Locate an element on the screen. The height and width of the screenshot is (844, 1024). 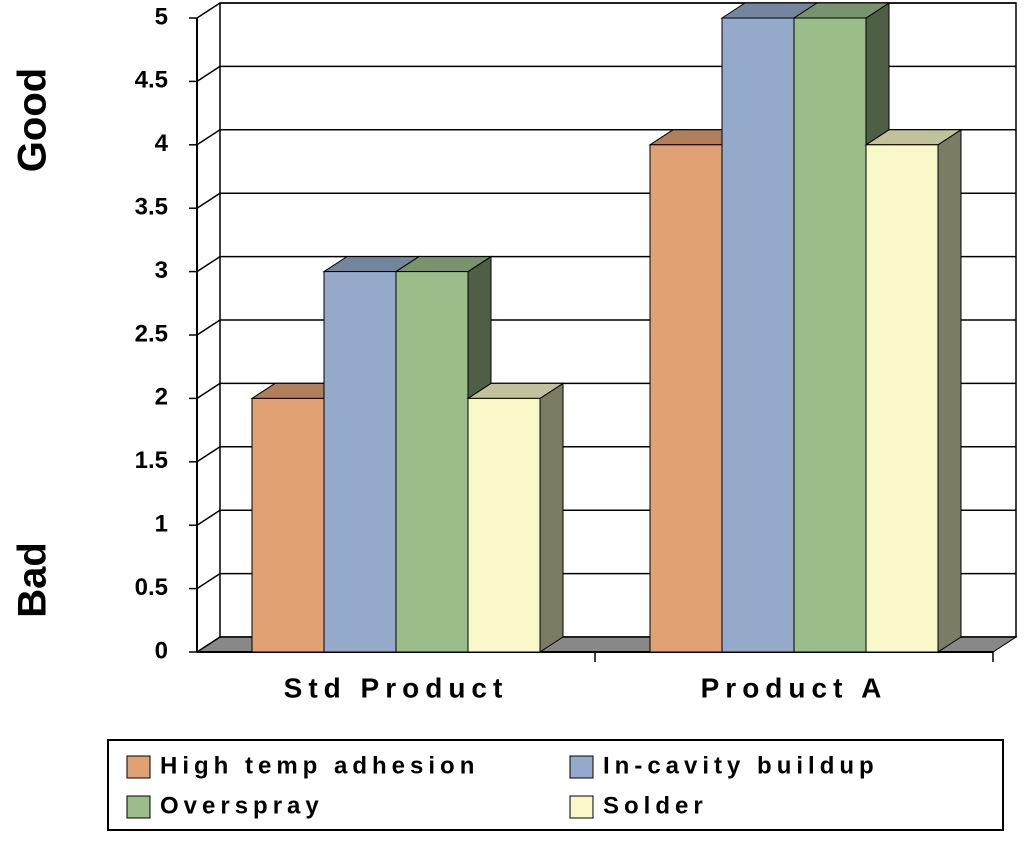
y-tick-label: 4 is located at coordinates (162, 143).